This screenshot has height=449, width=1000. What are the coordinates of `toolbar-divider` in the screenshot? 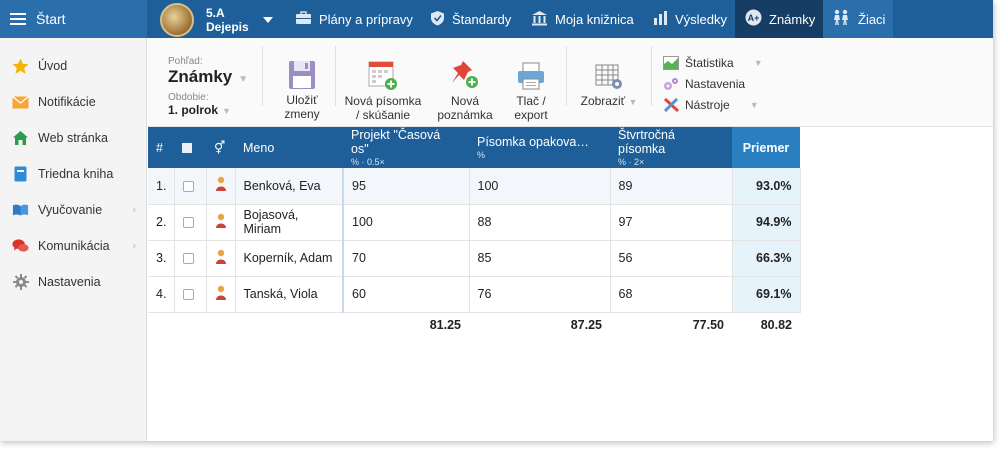 It's located at (262, 76).